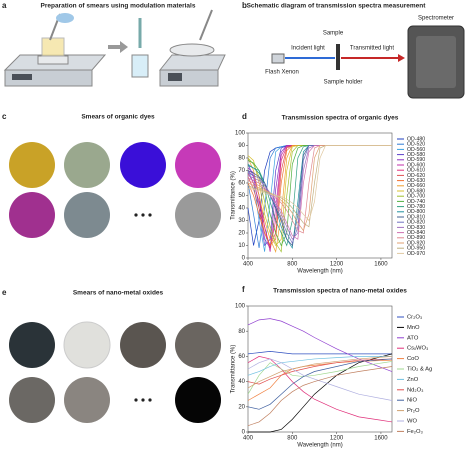 This screenshot has height=450, width=474. Describe the element at coordinates (340, 118) in the screenshot. I see `chart-title: Transmission spectra of organic dyes` at that location.